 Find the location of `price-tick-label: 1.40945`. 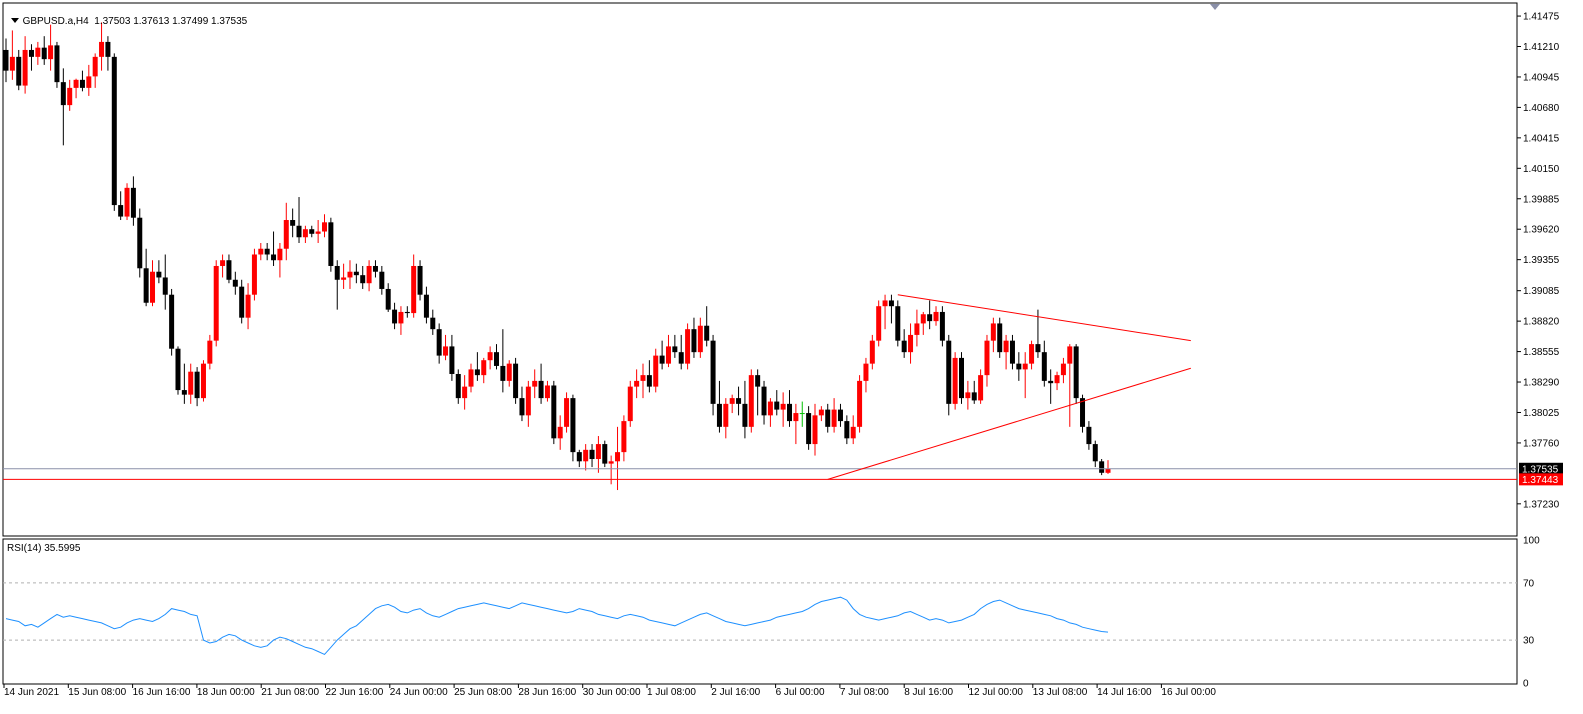

price-tick-label: 1.40945 is located at coordinates (1541, 77).